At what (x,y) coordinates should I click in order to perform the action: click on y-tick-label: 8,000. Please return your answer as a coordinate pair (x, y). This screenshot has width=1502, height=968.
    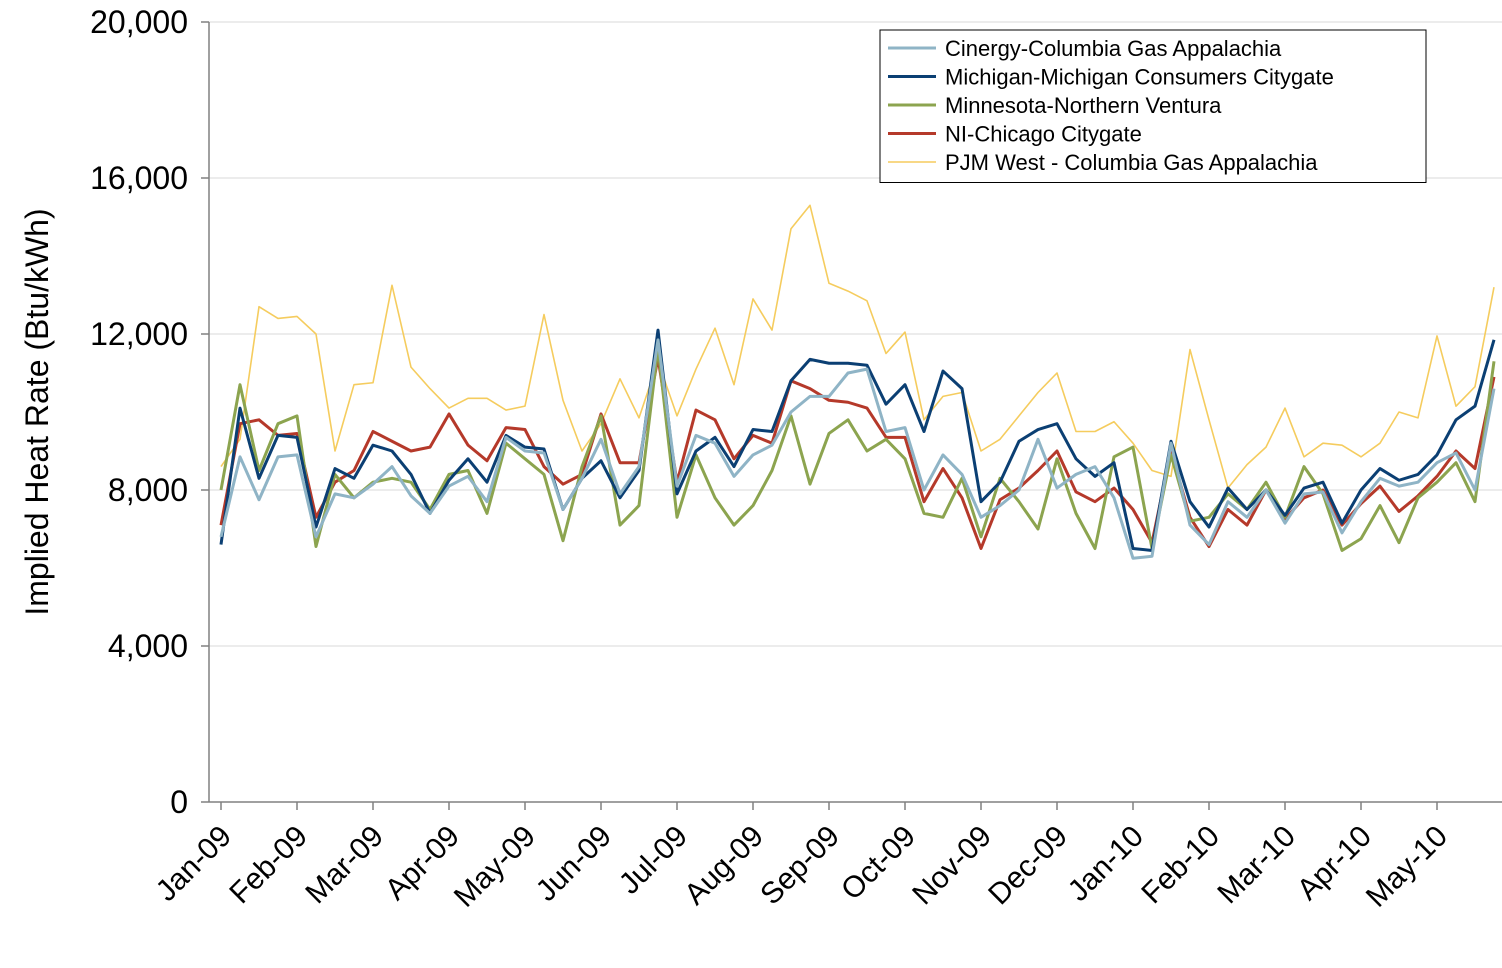
    Looking at the image, I should click on (148, 490).